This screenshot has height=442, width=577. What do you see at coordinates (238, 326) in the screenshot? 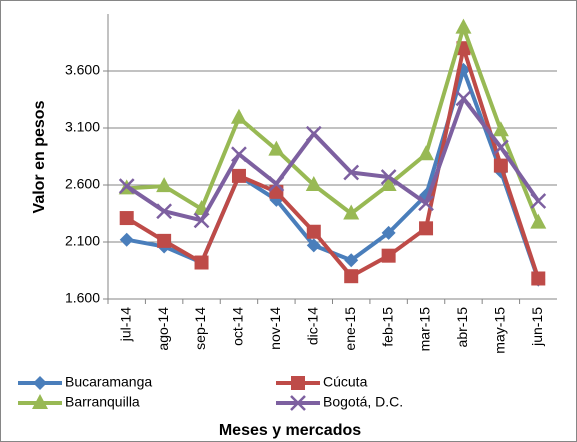
I see `x-tick-label: oct-14` at bounding box center [238, 326].